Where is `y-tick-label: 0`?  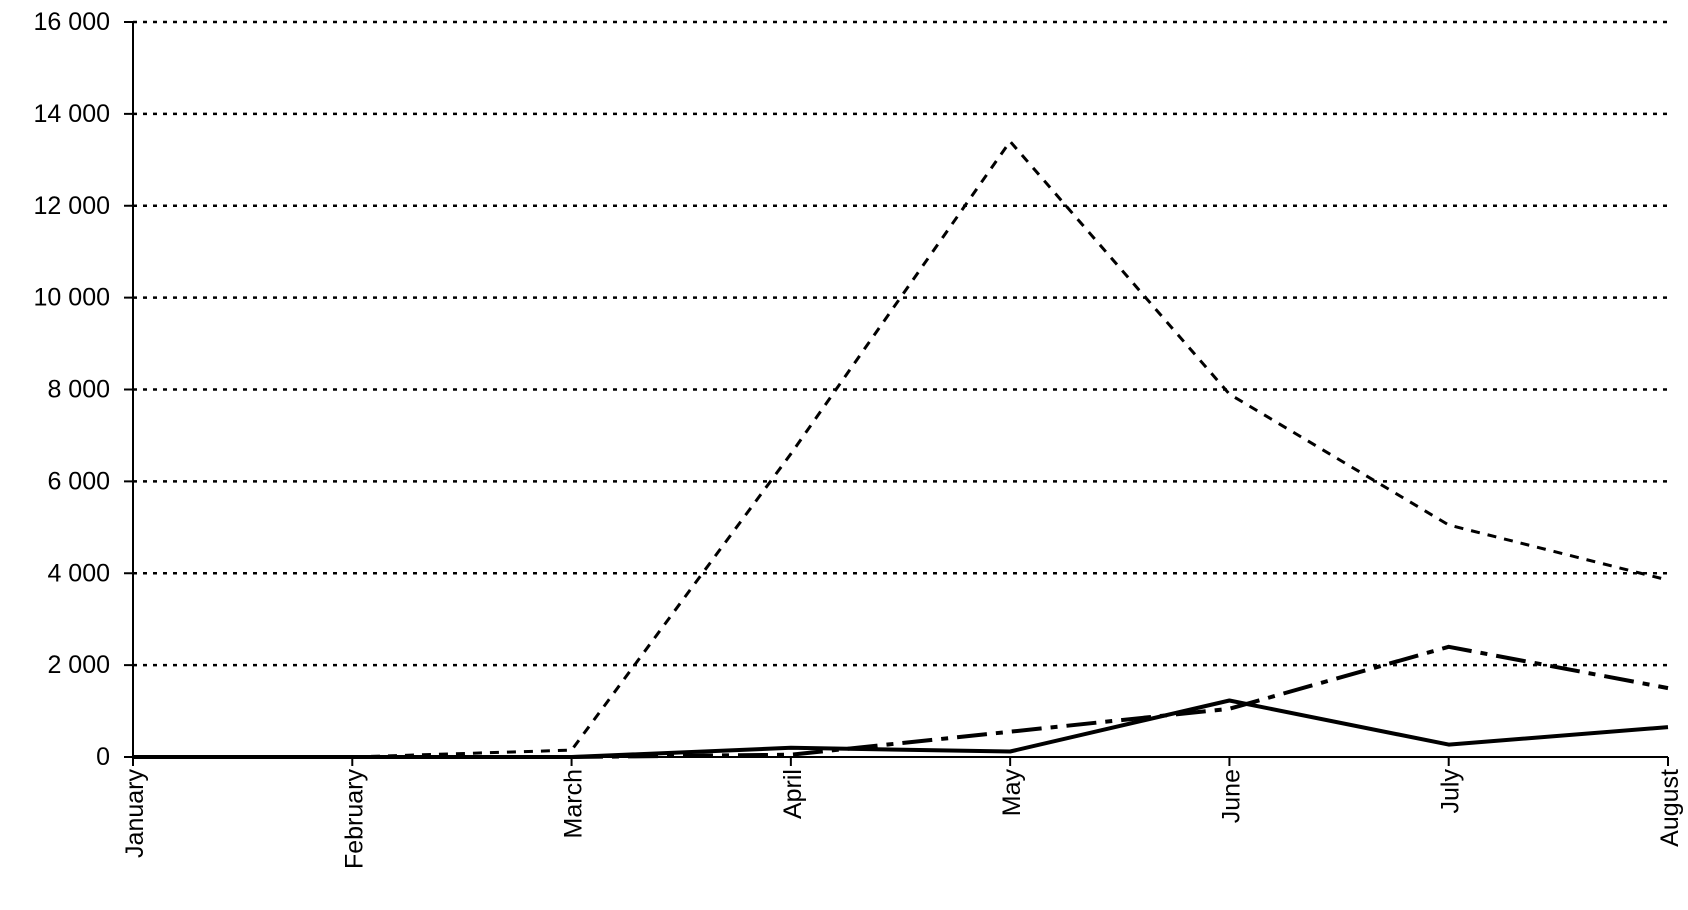
y-tick-label: 0 is located at coordinates (103, 757).